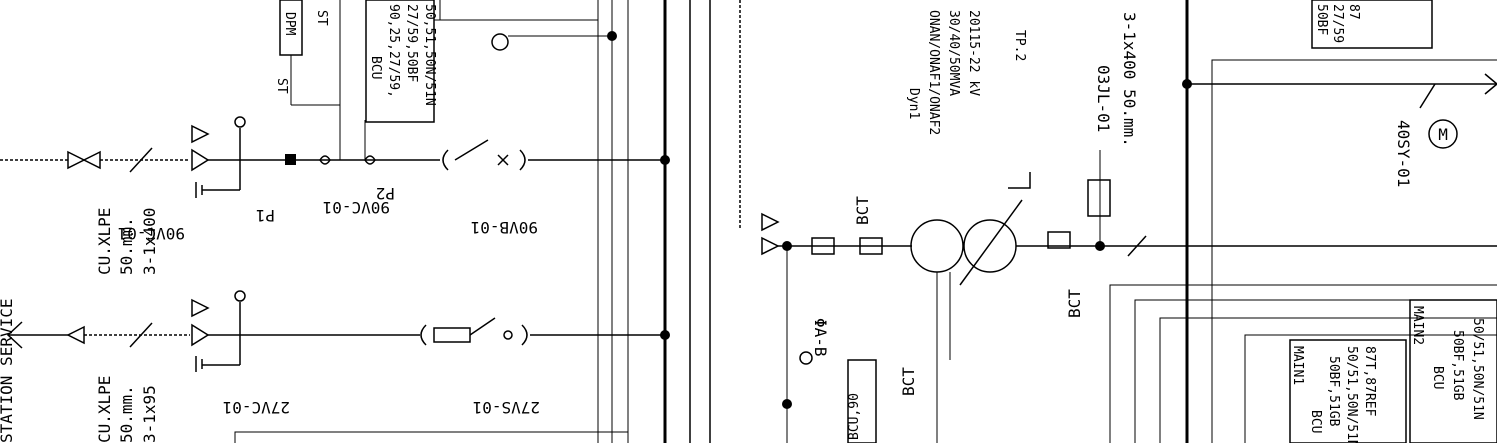 The image size is (1497, 443). I want to click on breaker-mark, so click(503, 160).